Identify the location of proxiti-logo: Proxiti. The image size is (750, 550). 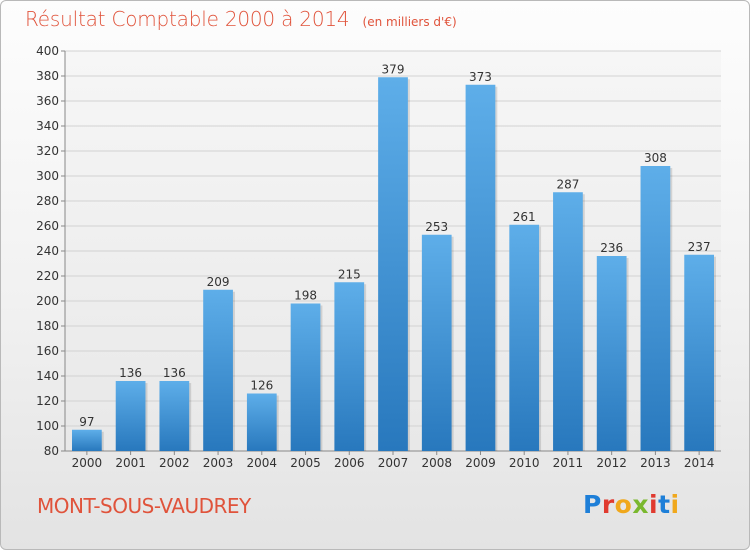
(631, 504).